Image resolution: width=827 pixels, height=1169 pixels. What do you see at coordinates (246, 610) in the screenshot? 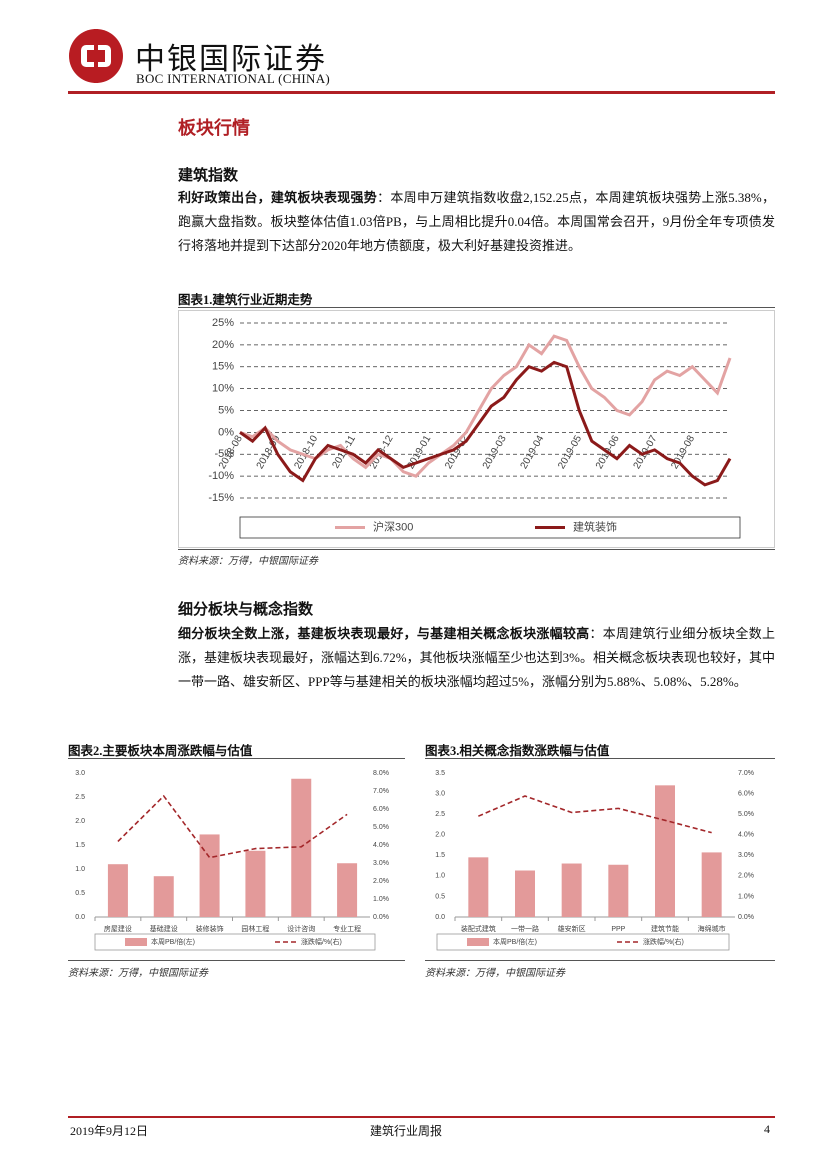
I see `subsection-title: 细分板块与概念指数` at bounding box center [246, 610].